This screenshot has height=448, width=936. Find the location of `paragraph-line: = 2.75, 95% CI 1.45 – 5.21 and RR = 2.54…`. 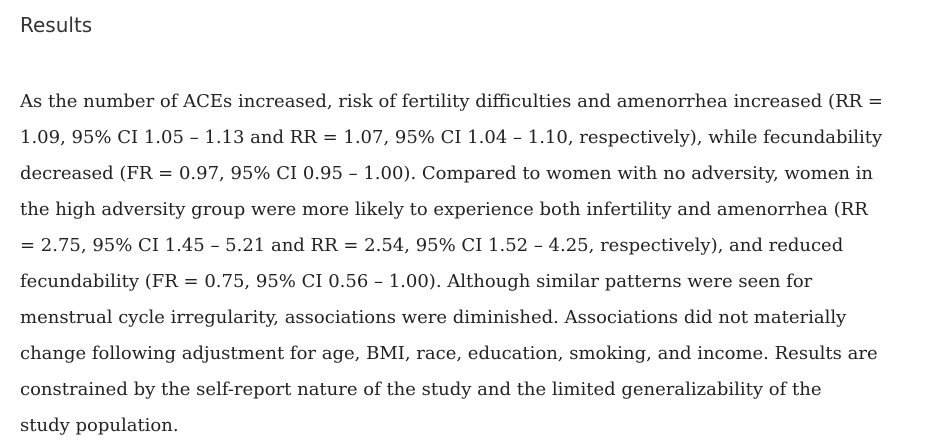

paragraph-line: = 2.75, 95% CI 1.45 – 5.21 and RR = 2.54… is located at coordinates (432, 245).